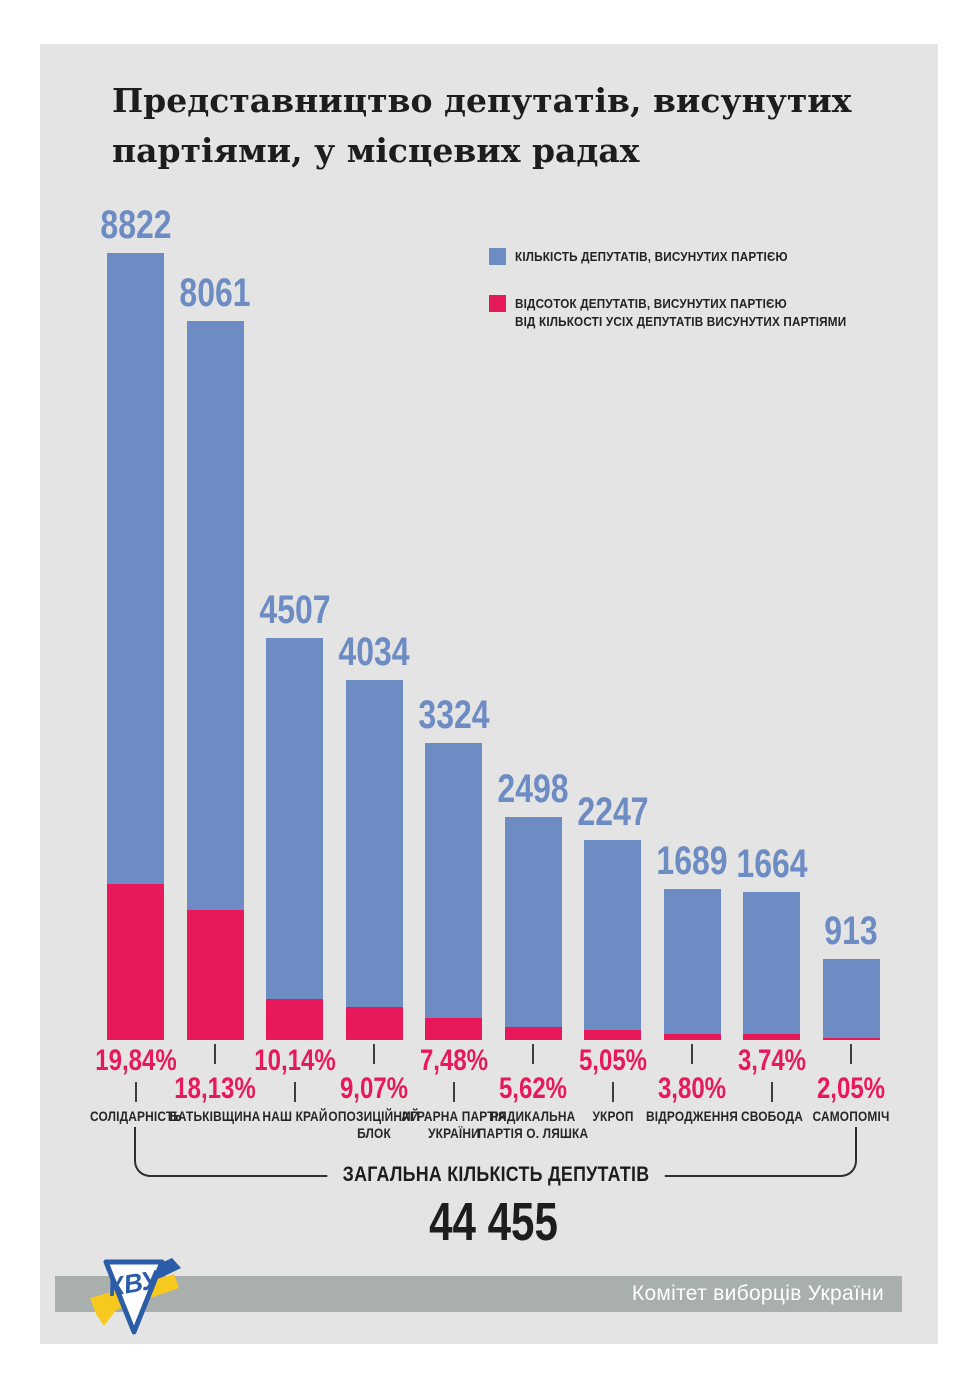  I want to click on bar-2-value-label: 8061, so click(215, 293).